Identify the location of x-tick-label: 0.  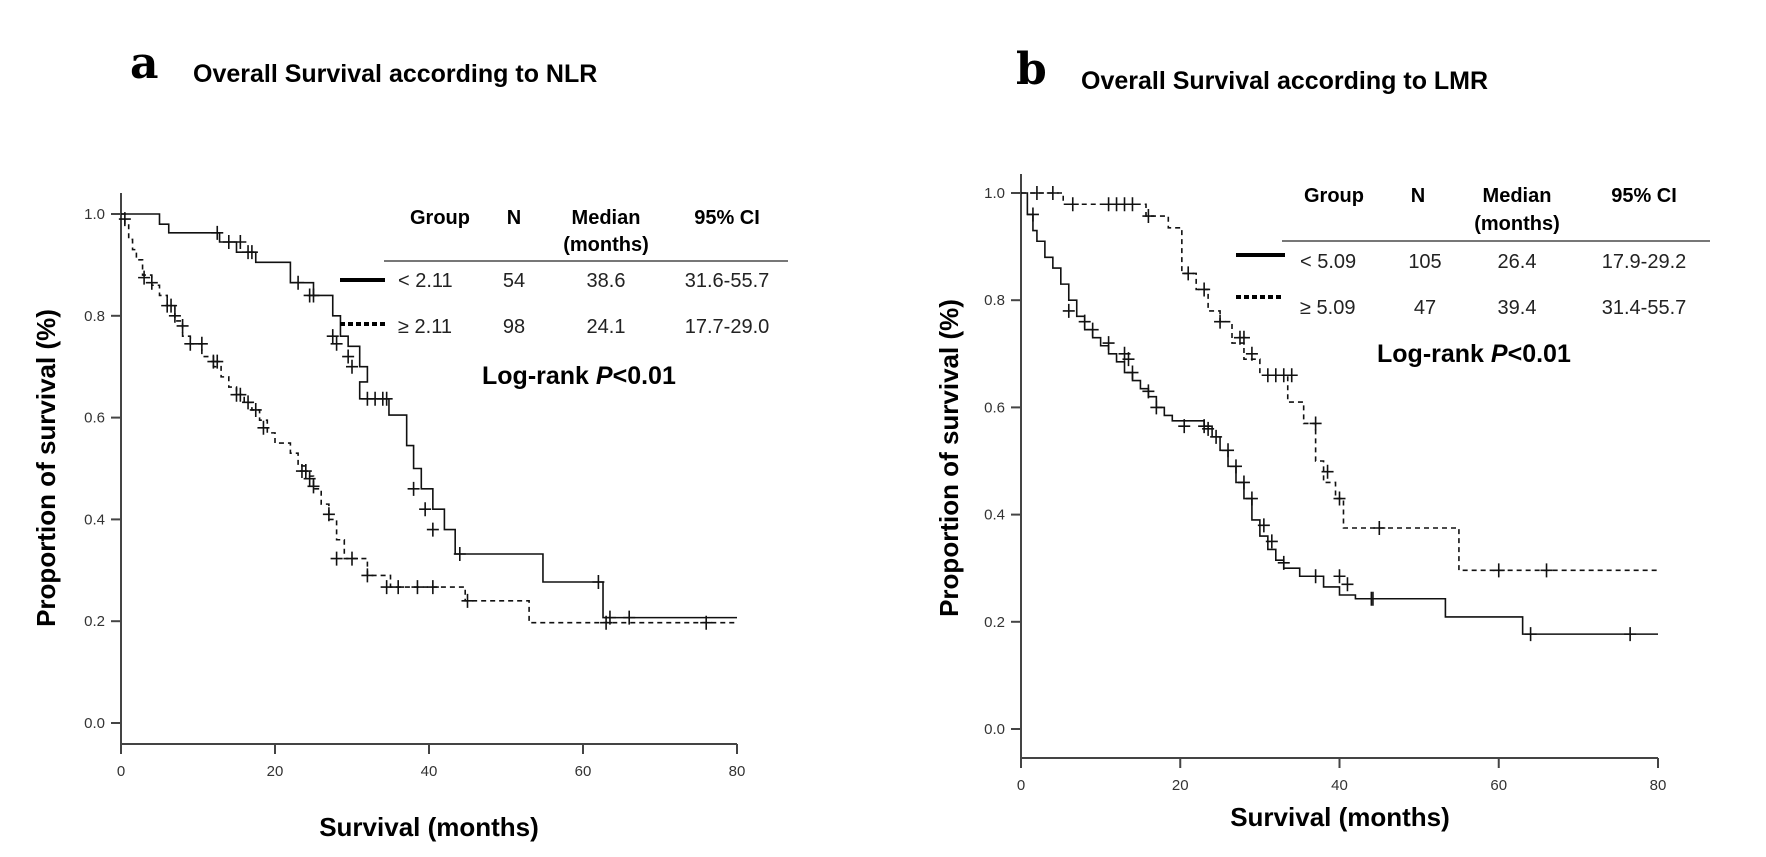
(121, 771).